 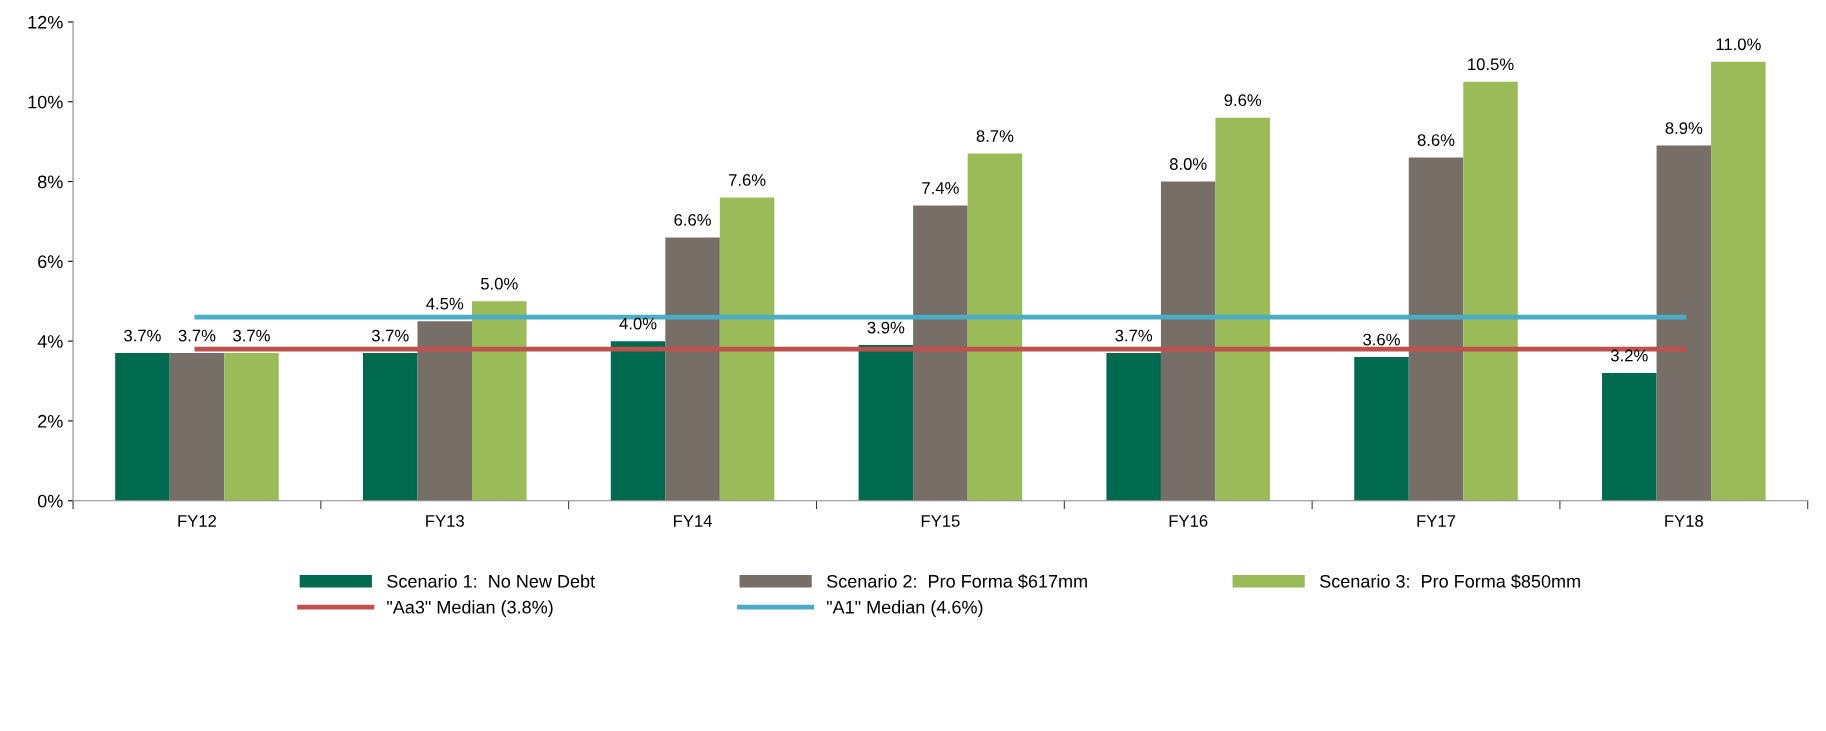 What do you see at coordinates (491, 581) in the screenshot?
I see `legend-label: Scenario 1: No New Debt` at bounding box center [491, 581].